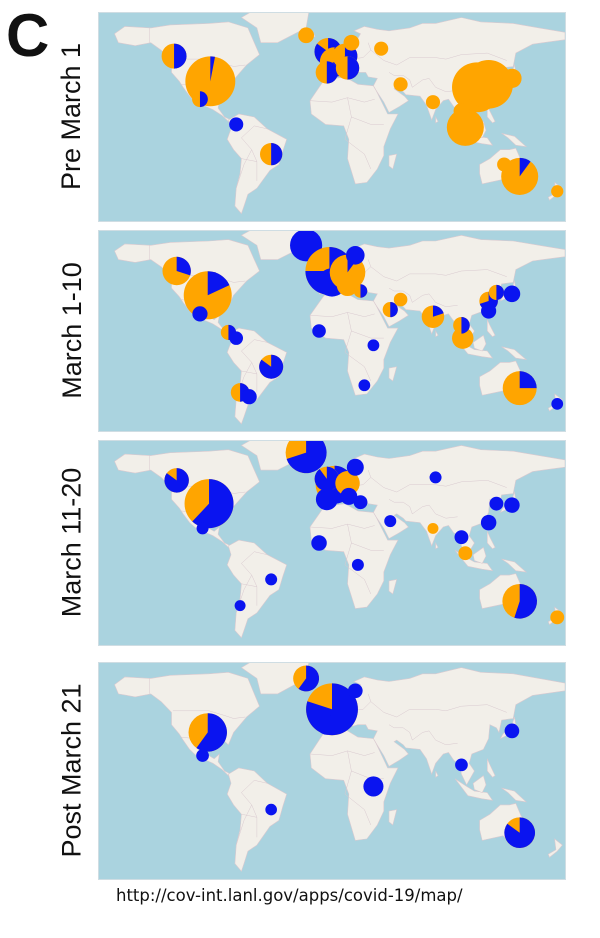  I want to click on pie-central-africa, so click(357, 564).